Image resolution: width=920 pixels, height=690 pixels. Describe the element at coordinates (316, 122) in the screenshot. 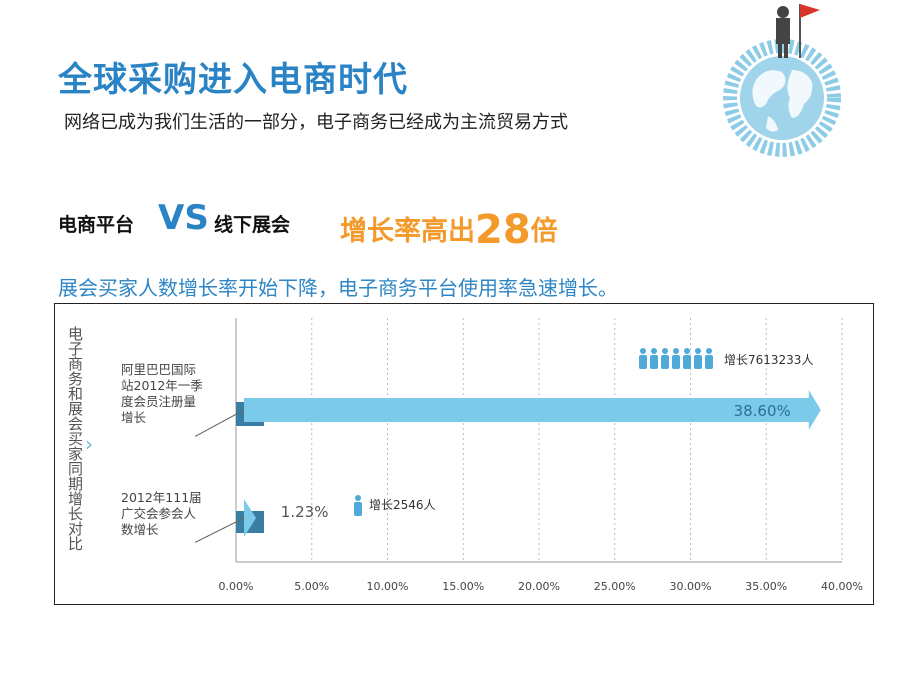

I see `page-subtitle: 网络已成为我们生活的一部分，电子商务已经成为主流贸易方式` at that location.